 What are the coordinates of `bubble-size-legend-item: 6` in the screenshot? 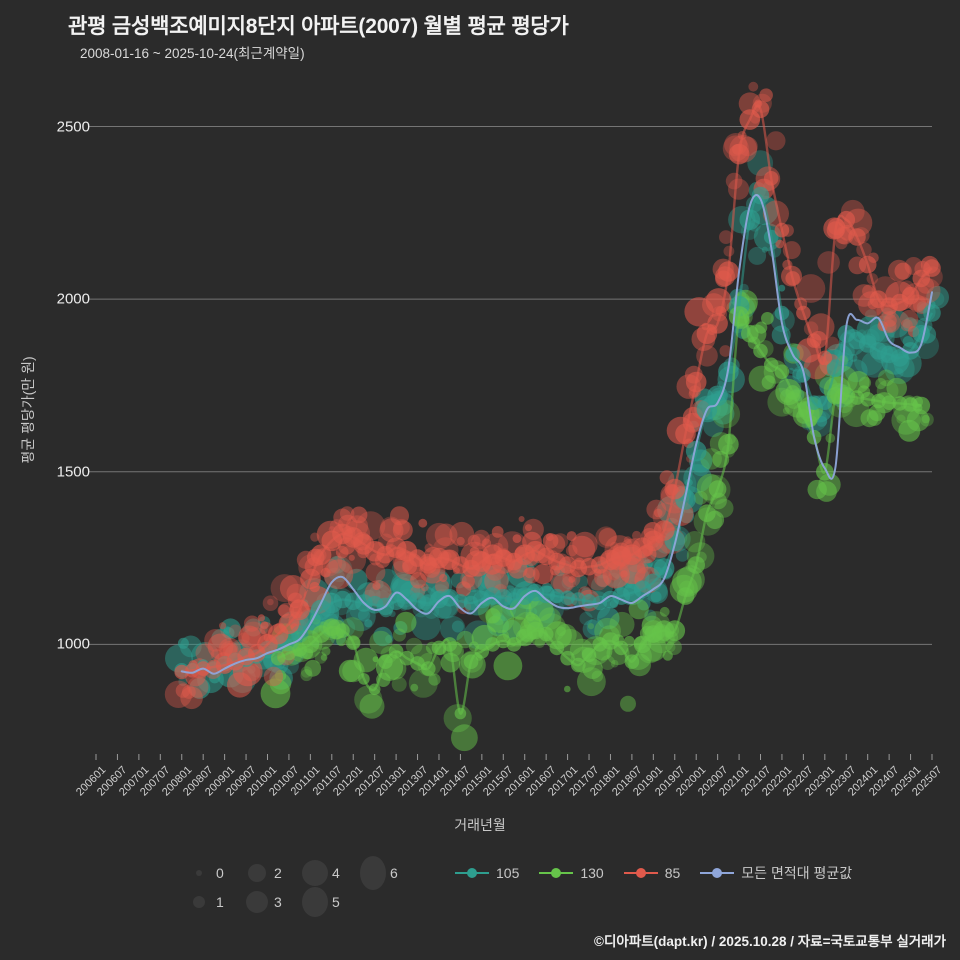 It's located at (389, 872).